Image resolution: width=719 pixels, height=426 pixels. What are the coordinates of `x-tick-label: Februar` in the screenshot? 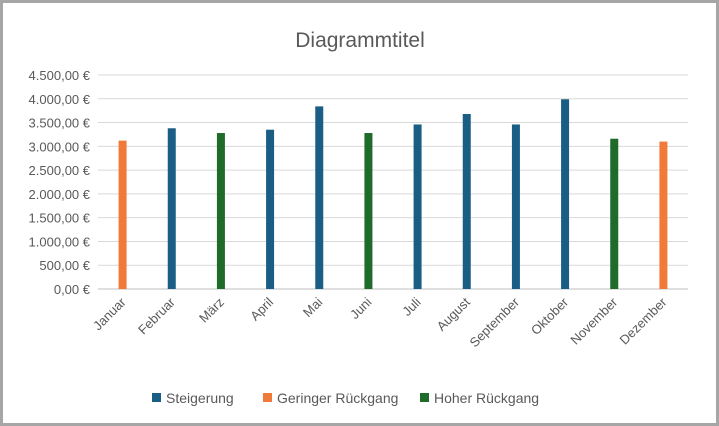 It's located at (156, 315).